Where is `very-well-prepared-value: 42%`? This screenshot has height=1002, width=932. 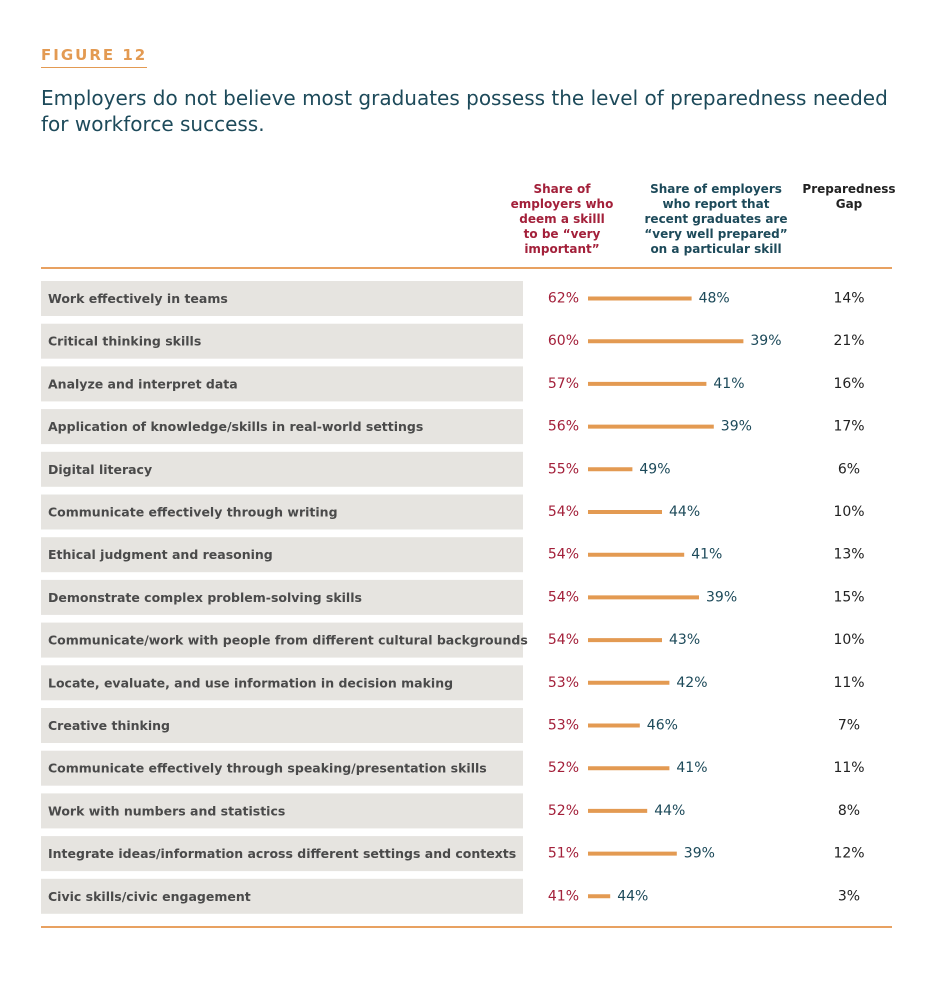
very-well-prepared-value: 42% is located at coordinates (691, 683).